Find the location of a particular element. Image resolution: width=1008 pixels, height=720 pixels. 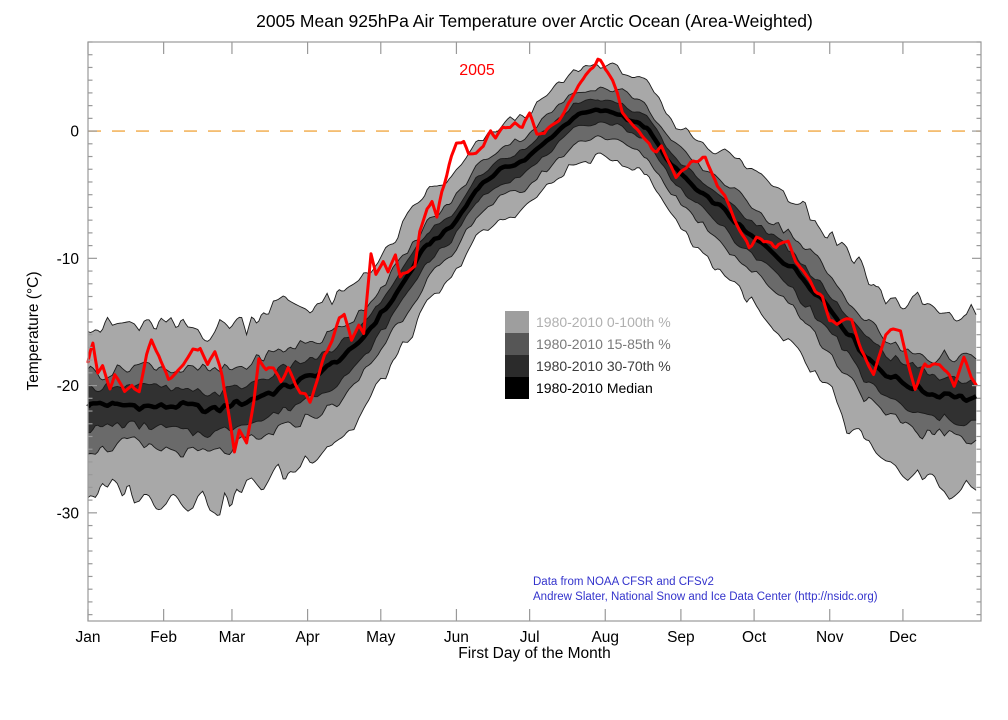

x-tick-label-jul: Jul is located at coordinates (530, 637).